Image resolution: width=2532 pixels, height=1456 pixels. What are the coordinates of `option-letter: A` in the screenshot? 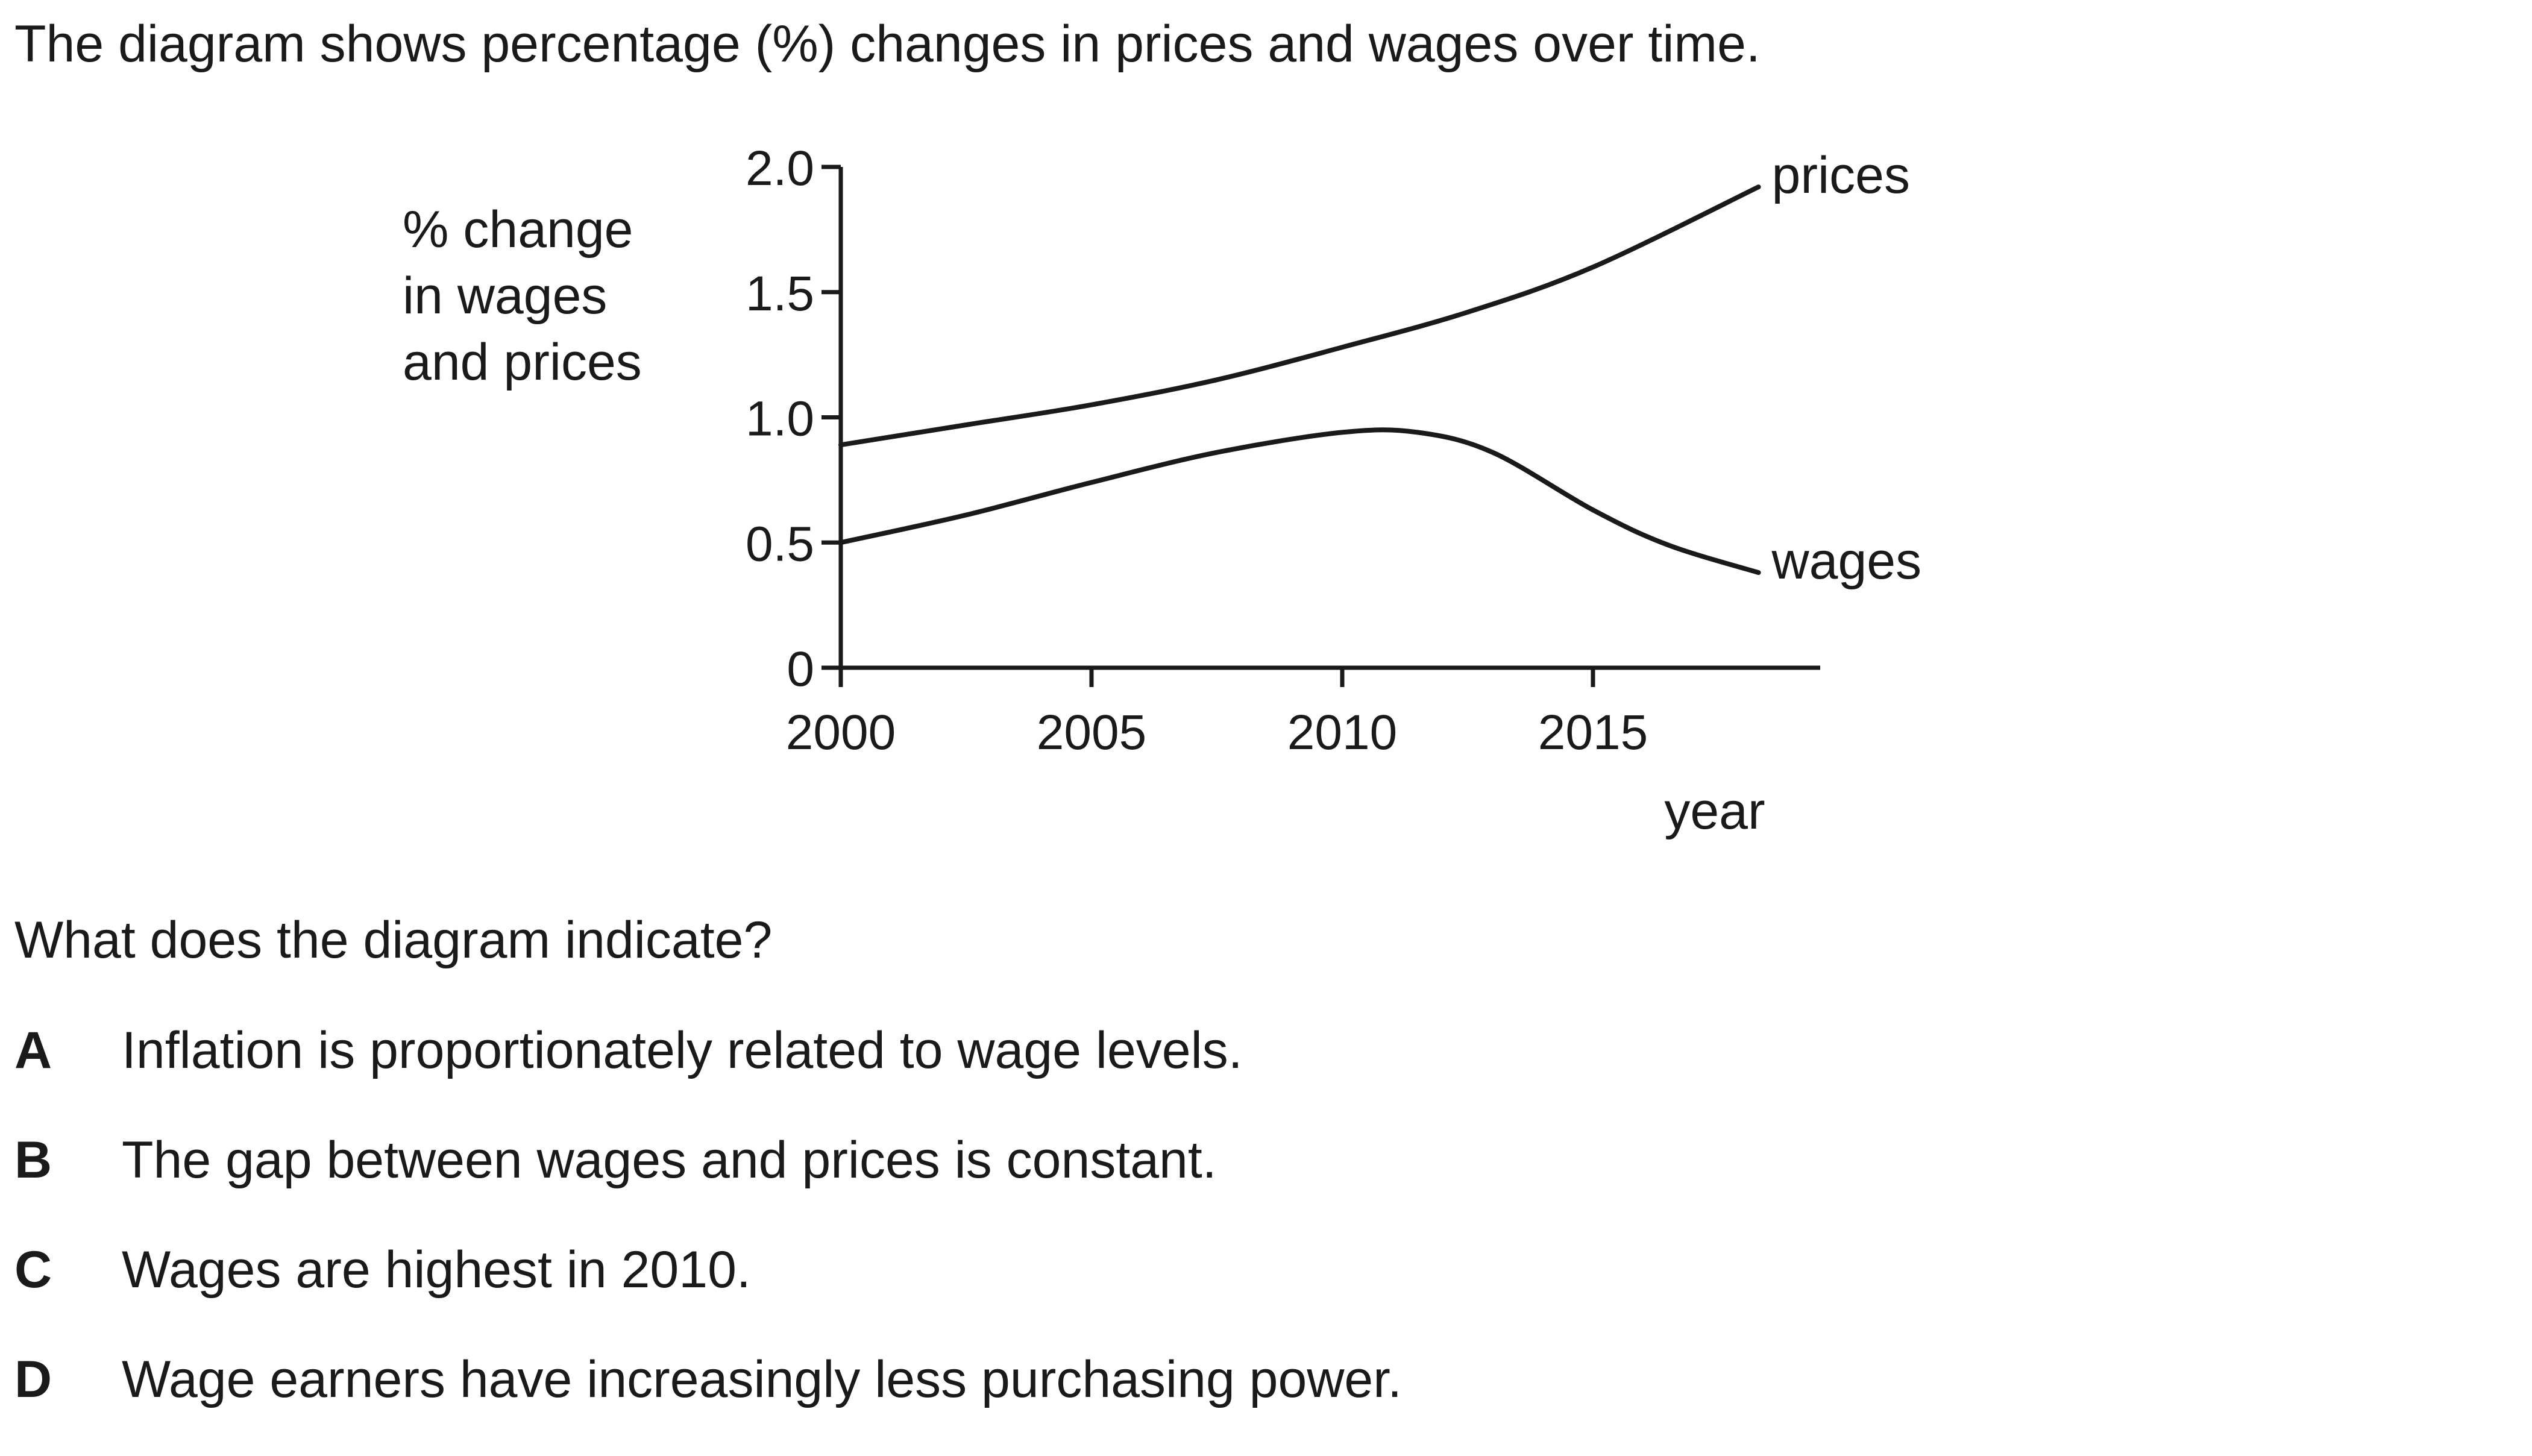 It's located at (33, 1050).